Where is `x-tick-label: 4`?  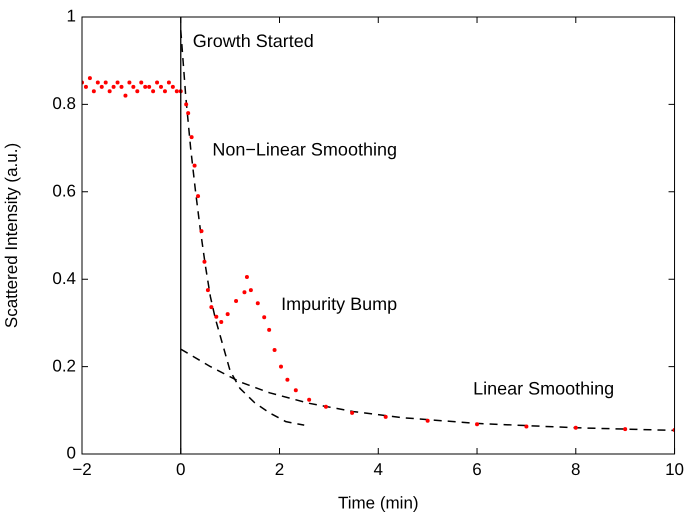
x-tick-label: 4 is located at coordinates (379, 469).